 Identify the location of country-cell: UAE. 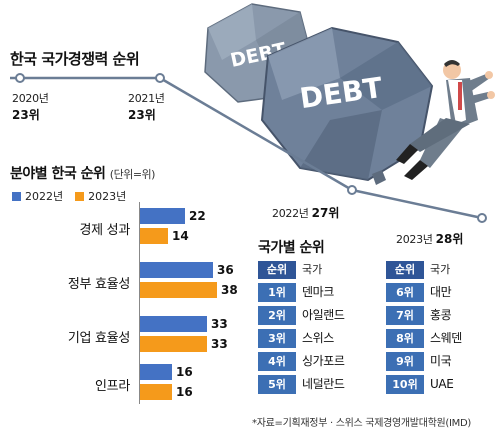
(442, 384).